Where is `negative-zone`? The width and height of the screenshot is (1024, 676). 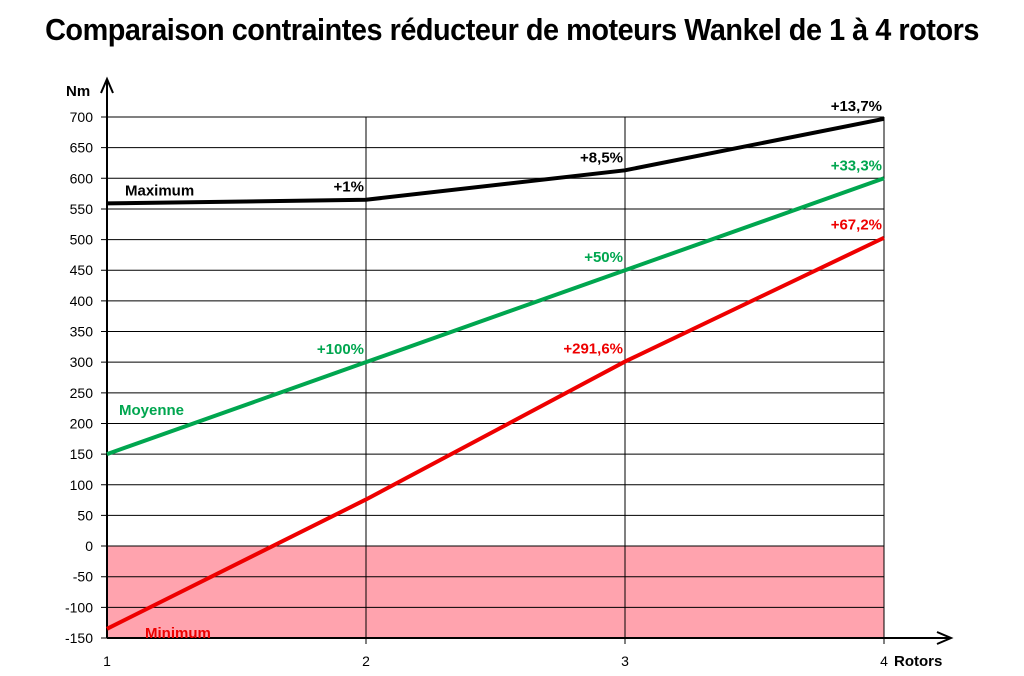
negative-zone is located at coordinates (495, 592).